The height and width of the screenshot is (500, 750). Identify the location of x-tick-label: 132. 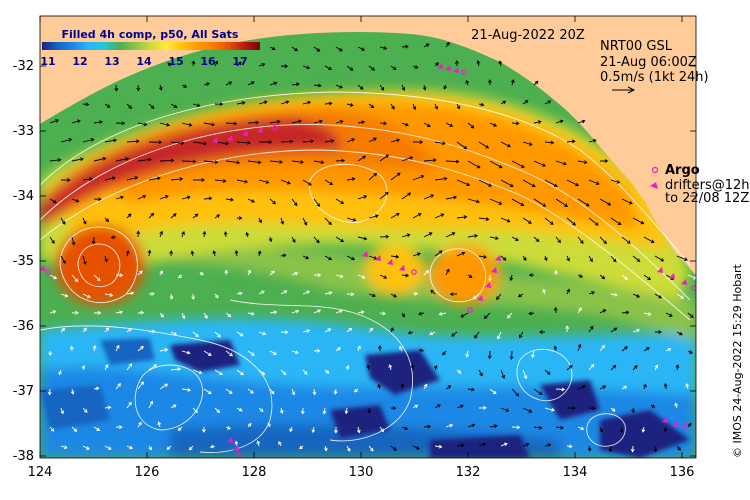
(468, 472).